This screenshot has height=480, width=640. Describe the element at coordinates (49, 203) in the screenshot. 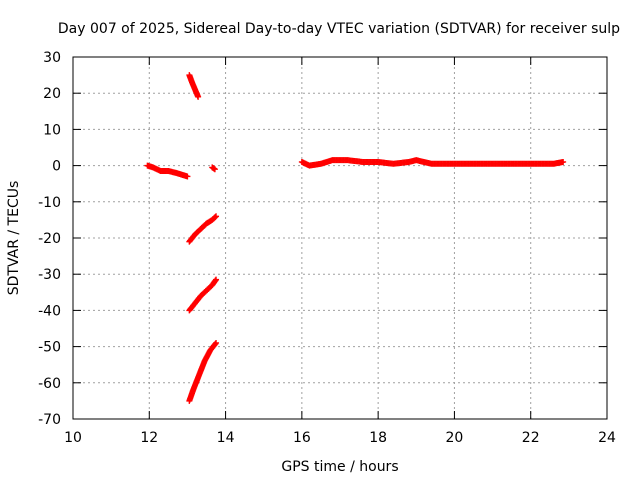

I see `y-tick-label: -10` at that location.